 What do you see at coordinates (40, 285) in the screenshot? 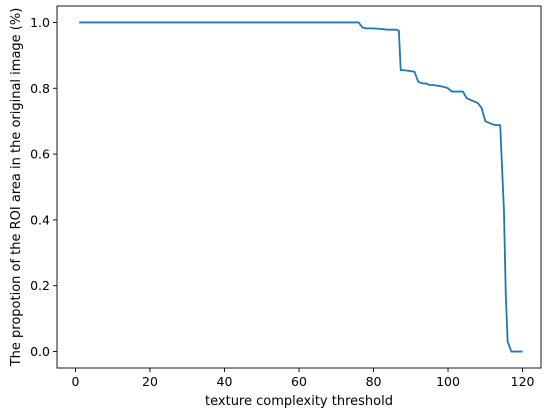
I see `y-tick-label: 0.2` at bounding box center [40, 285].